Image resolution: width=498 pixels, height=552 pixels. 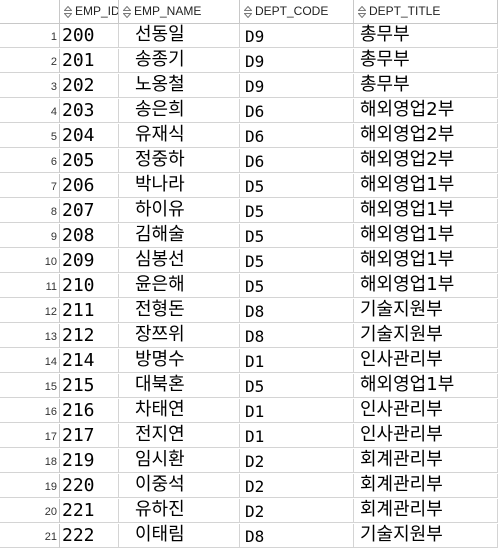 What do you see at coordinates (89, 411) in the screenshot?
I see `emp-id-cell: 216` at bounding box center [89, 411].